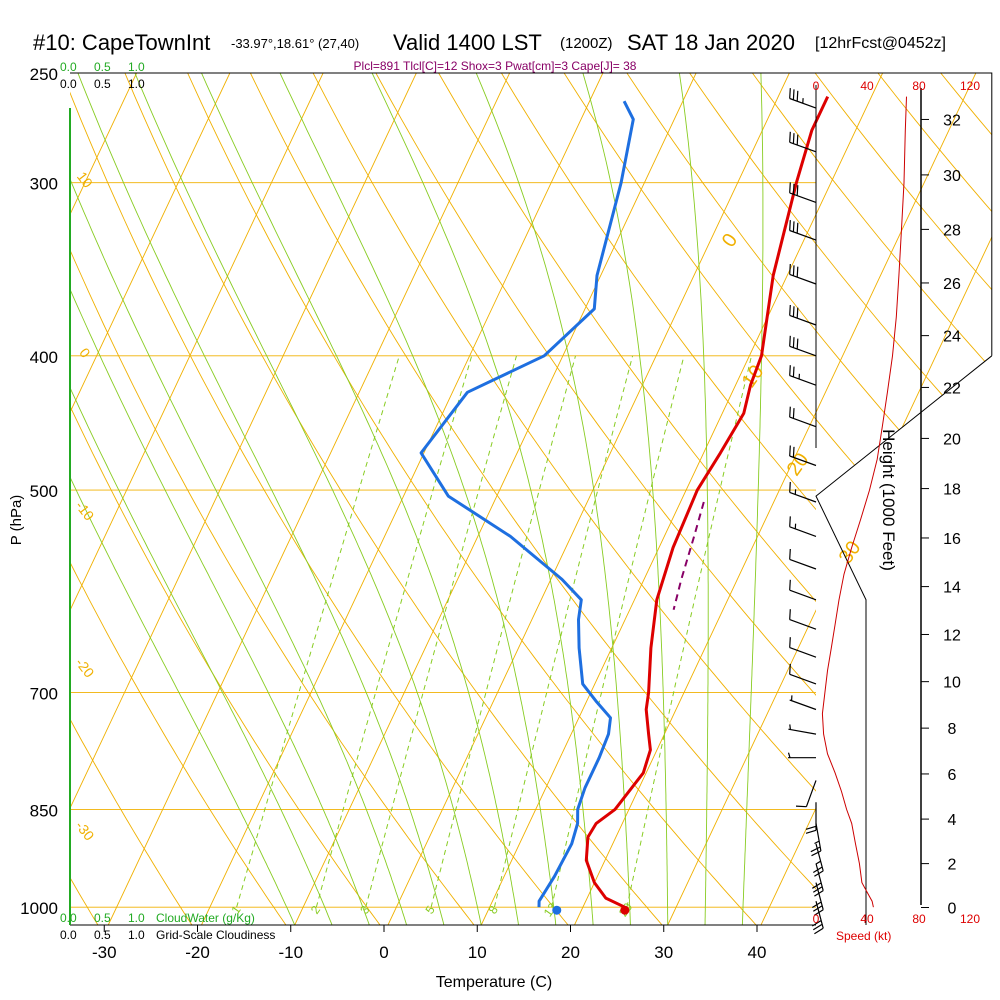  Describe the element at coordinates (136, 84) in the screenshot. I see `cloudiness-tick-top: 1.0` at that location.